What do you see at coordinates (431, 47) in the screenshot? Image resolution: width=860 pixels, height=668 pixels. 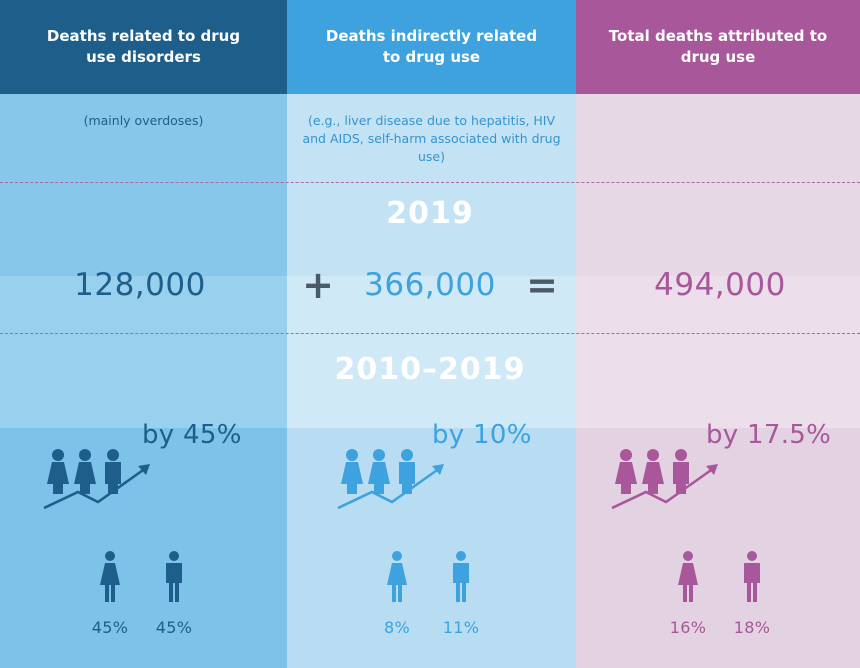 I see `column-header: Deaths indirectly related to drug use` at bounding box center [431, 47].